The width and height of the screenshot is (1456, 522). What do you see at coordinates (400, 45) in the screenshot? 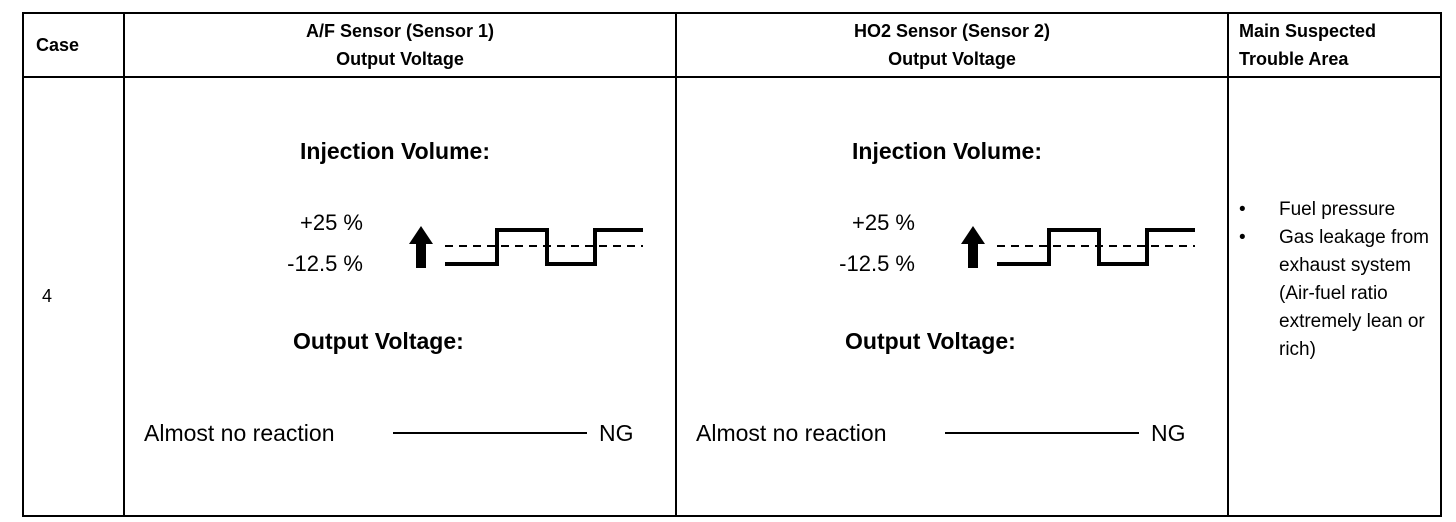
I see `header-af-sensor: A/F Sensor (Sensor 1) Output Voltage` at bounding box center [400, 45].